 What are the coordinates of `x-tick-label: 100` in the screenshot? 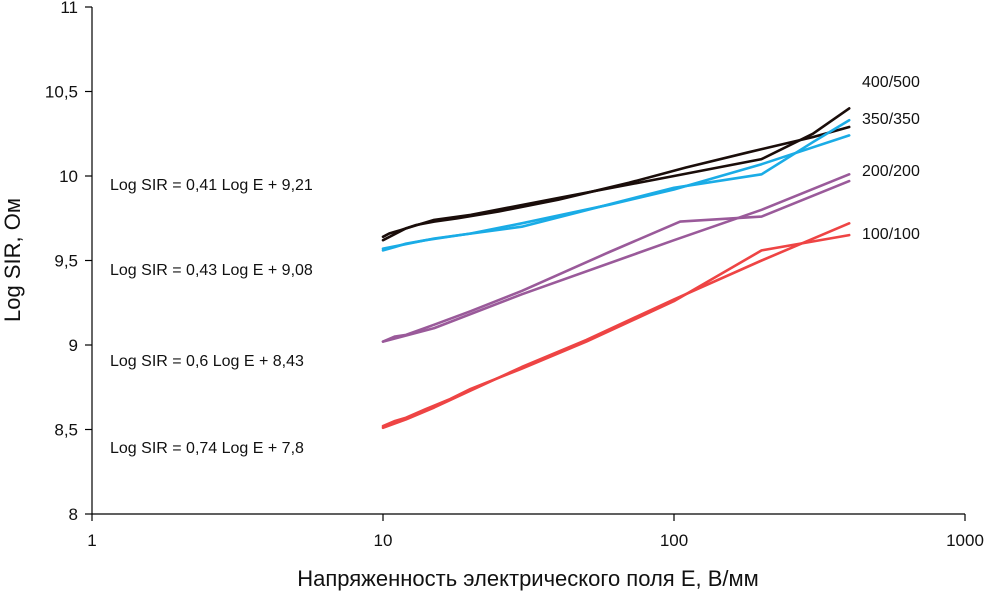 It's located at (674, 540).